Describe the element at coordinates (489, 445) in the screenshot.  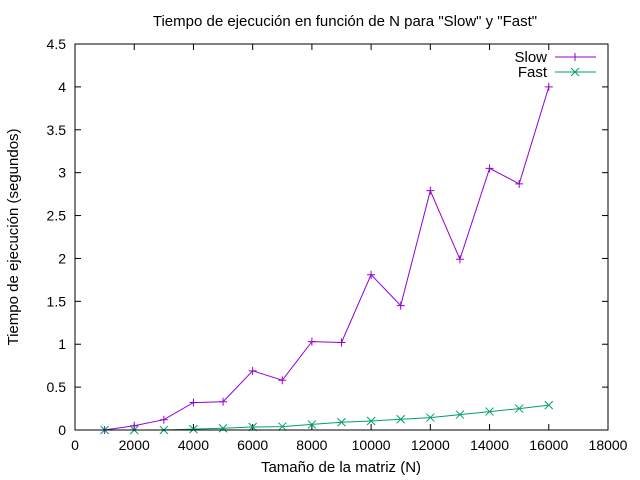
I see `x-tick-label: 14000` at that location.